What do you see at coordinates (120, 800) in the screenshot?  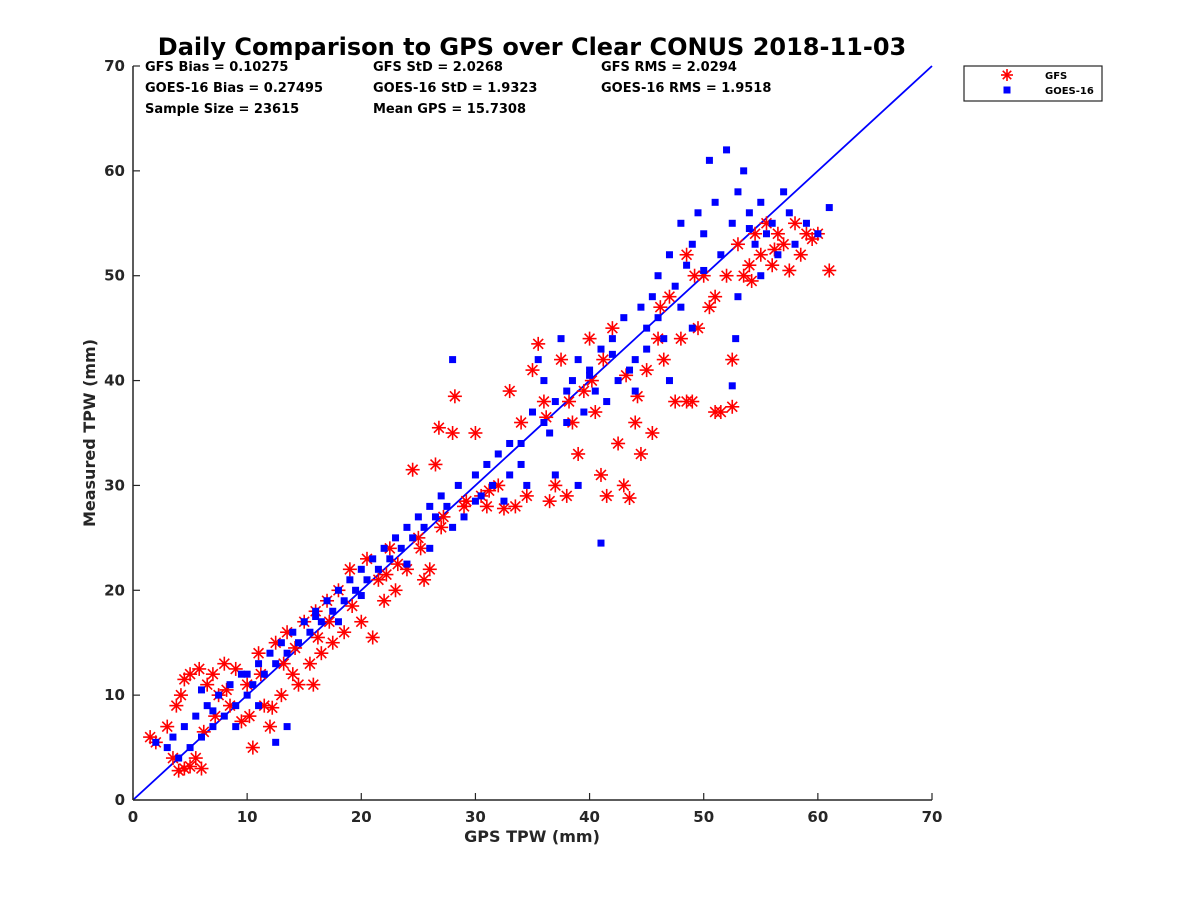 I see `y-tick-label: 0` at bounding box center [120, 800].